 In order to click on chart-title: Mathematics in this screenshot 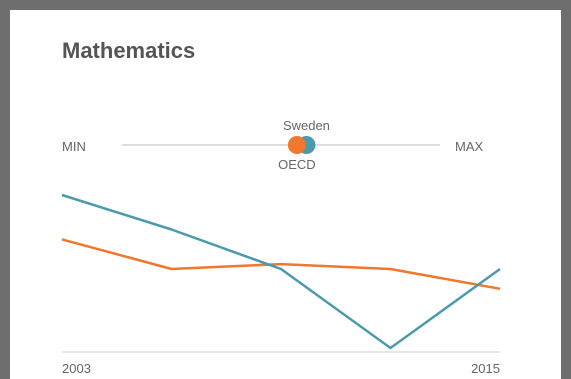, I will do `click(129, 50)`.